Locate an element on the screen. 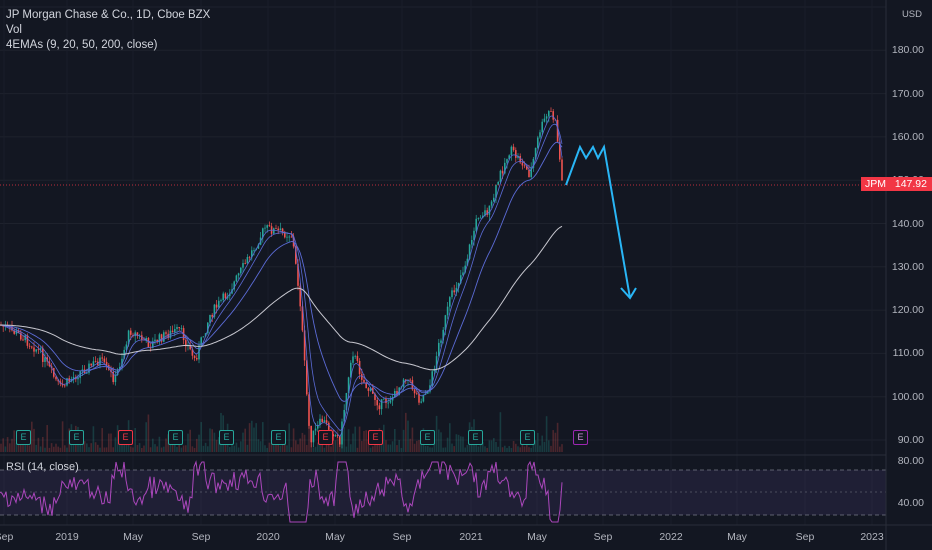  time-tick: Sep is located at coordinates (7, 537).